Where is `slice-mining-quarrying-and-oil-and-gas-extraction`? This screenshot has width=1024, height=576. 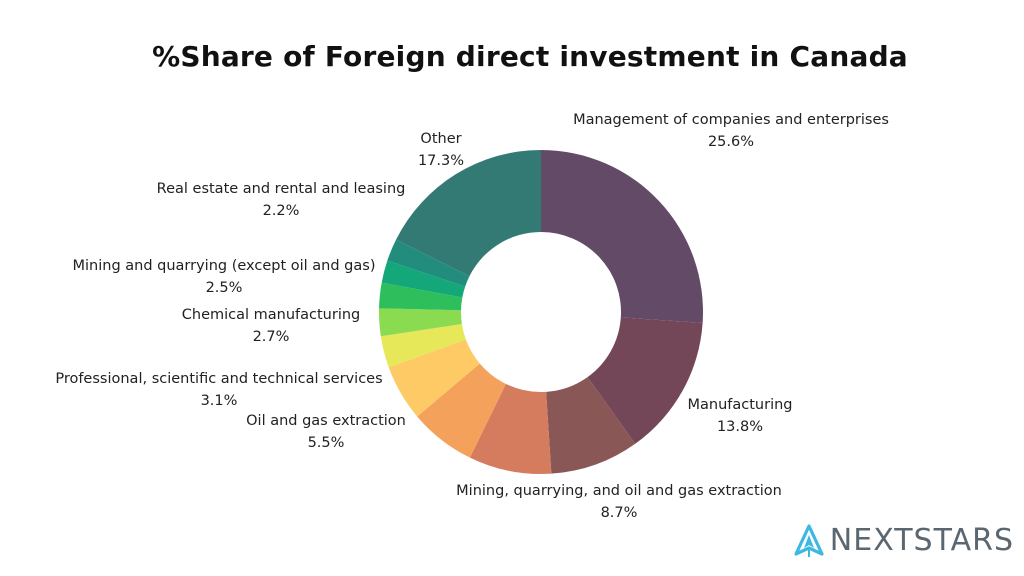
slice-mining-quarrying-and-oil-and-gas-extraction is located at coordinates (591, 425).